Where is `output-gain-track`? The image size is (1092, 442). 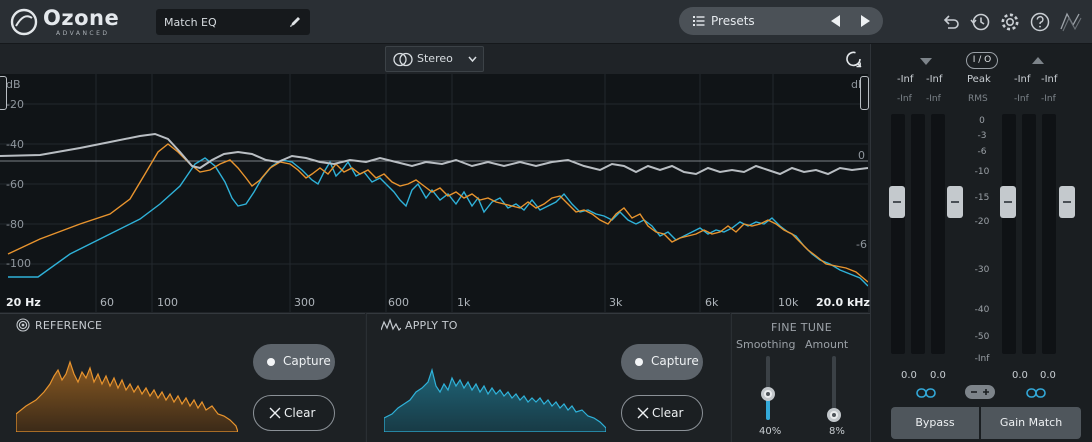 output-gain-track is located at coordinates (1049, 234).